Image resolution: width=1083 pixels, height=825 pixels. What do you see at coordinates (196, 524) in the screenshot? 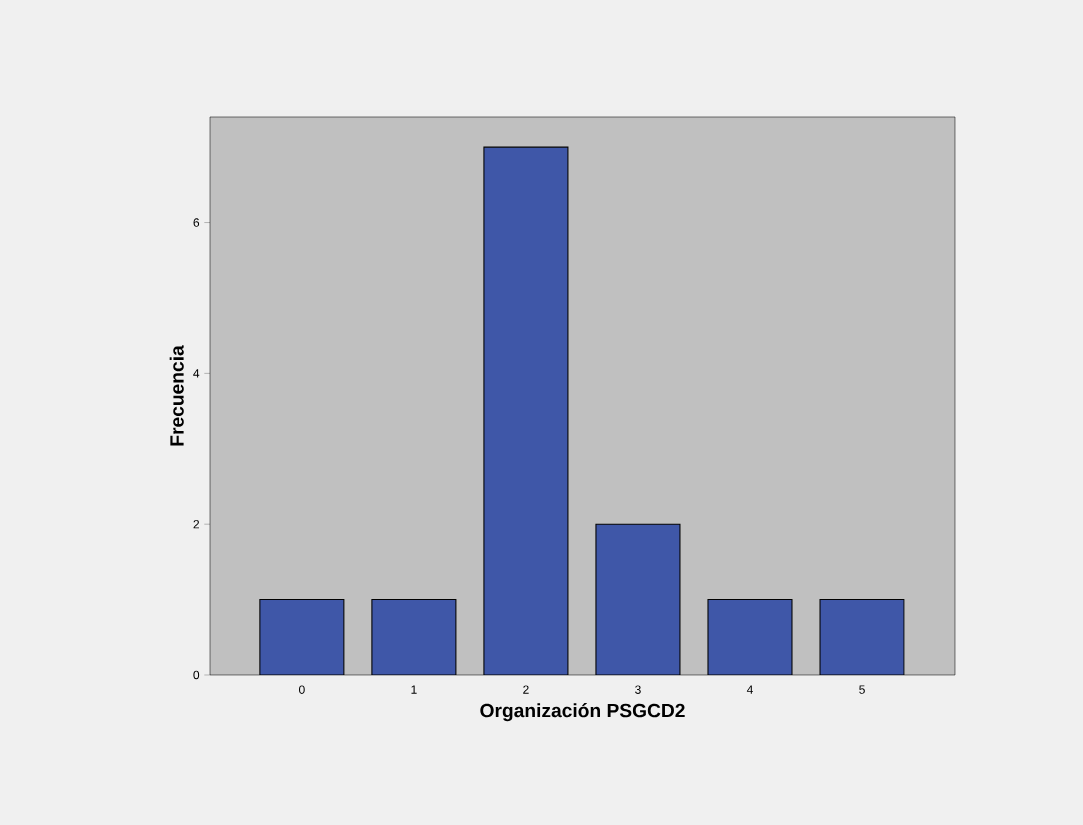
I see `y-tick-label: 2` at bounding box center [196, 524].